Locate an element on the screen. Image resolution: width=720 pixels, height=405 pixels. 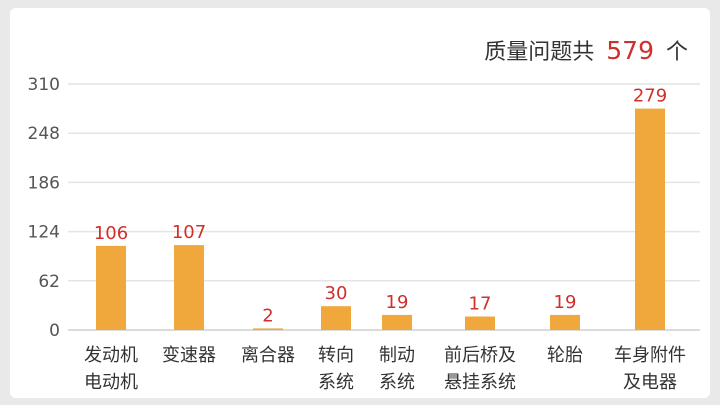
summary-header: 质量问题共 579 个 is located at coordinates (586, 50).